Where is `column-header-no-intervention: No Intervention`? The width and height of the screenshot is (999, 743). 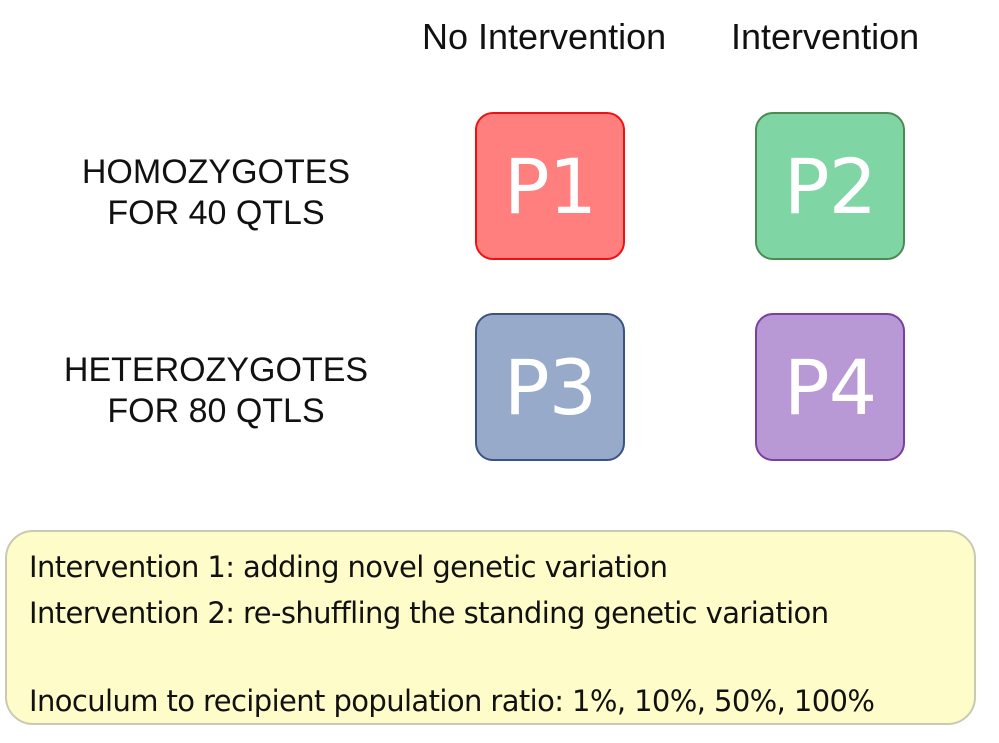
column-header-no-intervention: No Intervention is located at coordinates (544, 36).